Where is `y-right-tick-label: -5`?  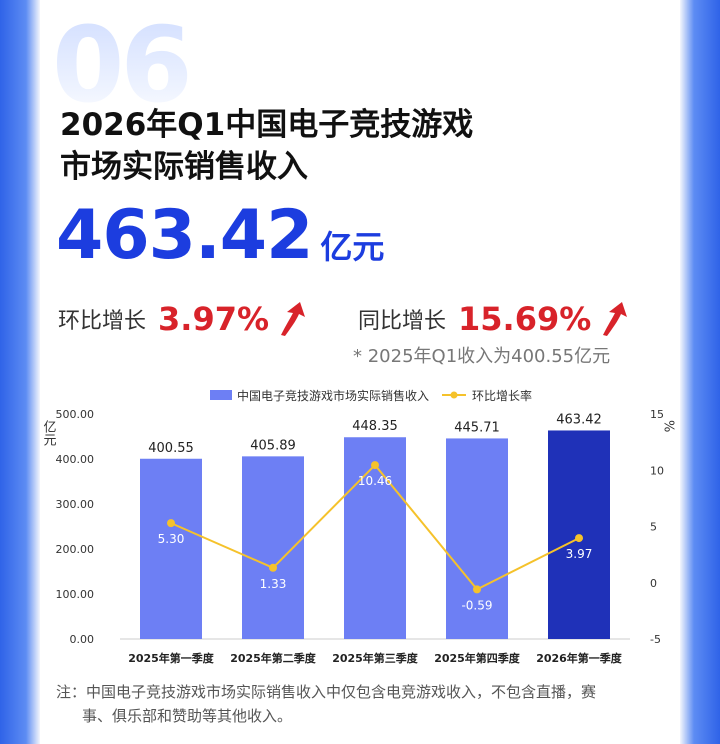 y-right-tick-label: -5 is located at coordinates (655, 639).